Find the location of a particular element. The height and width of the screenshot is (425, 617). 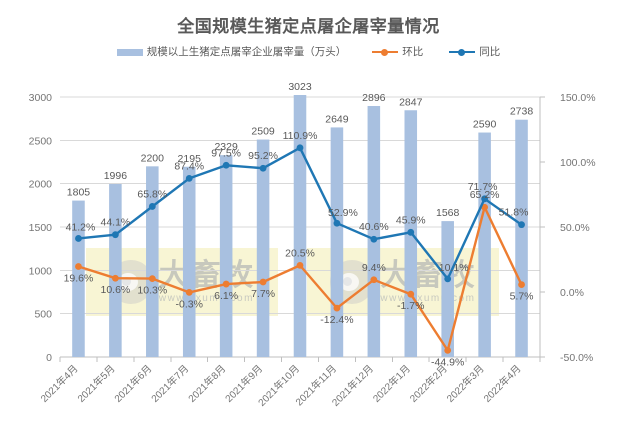

y-axis-tick-label: 2000 is located at coordinates (41, 185).